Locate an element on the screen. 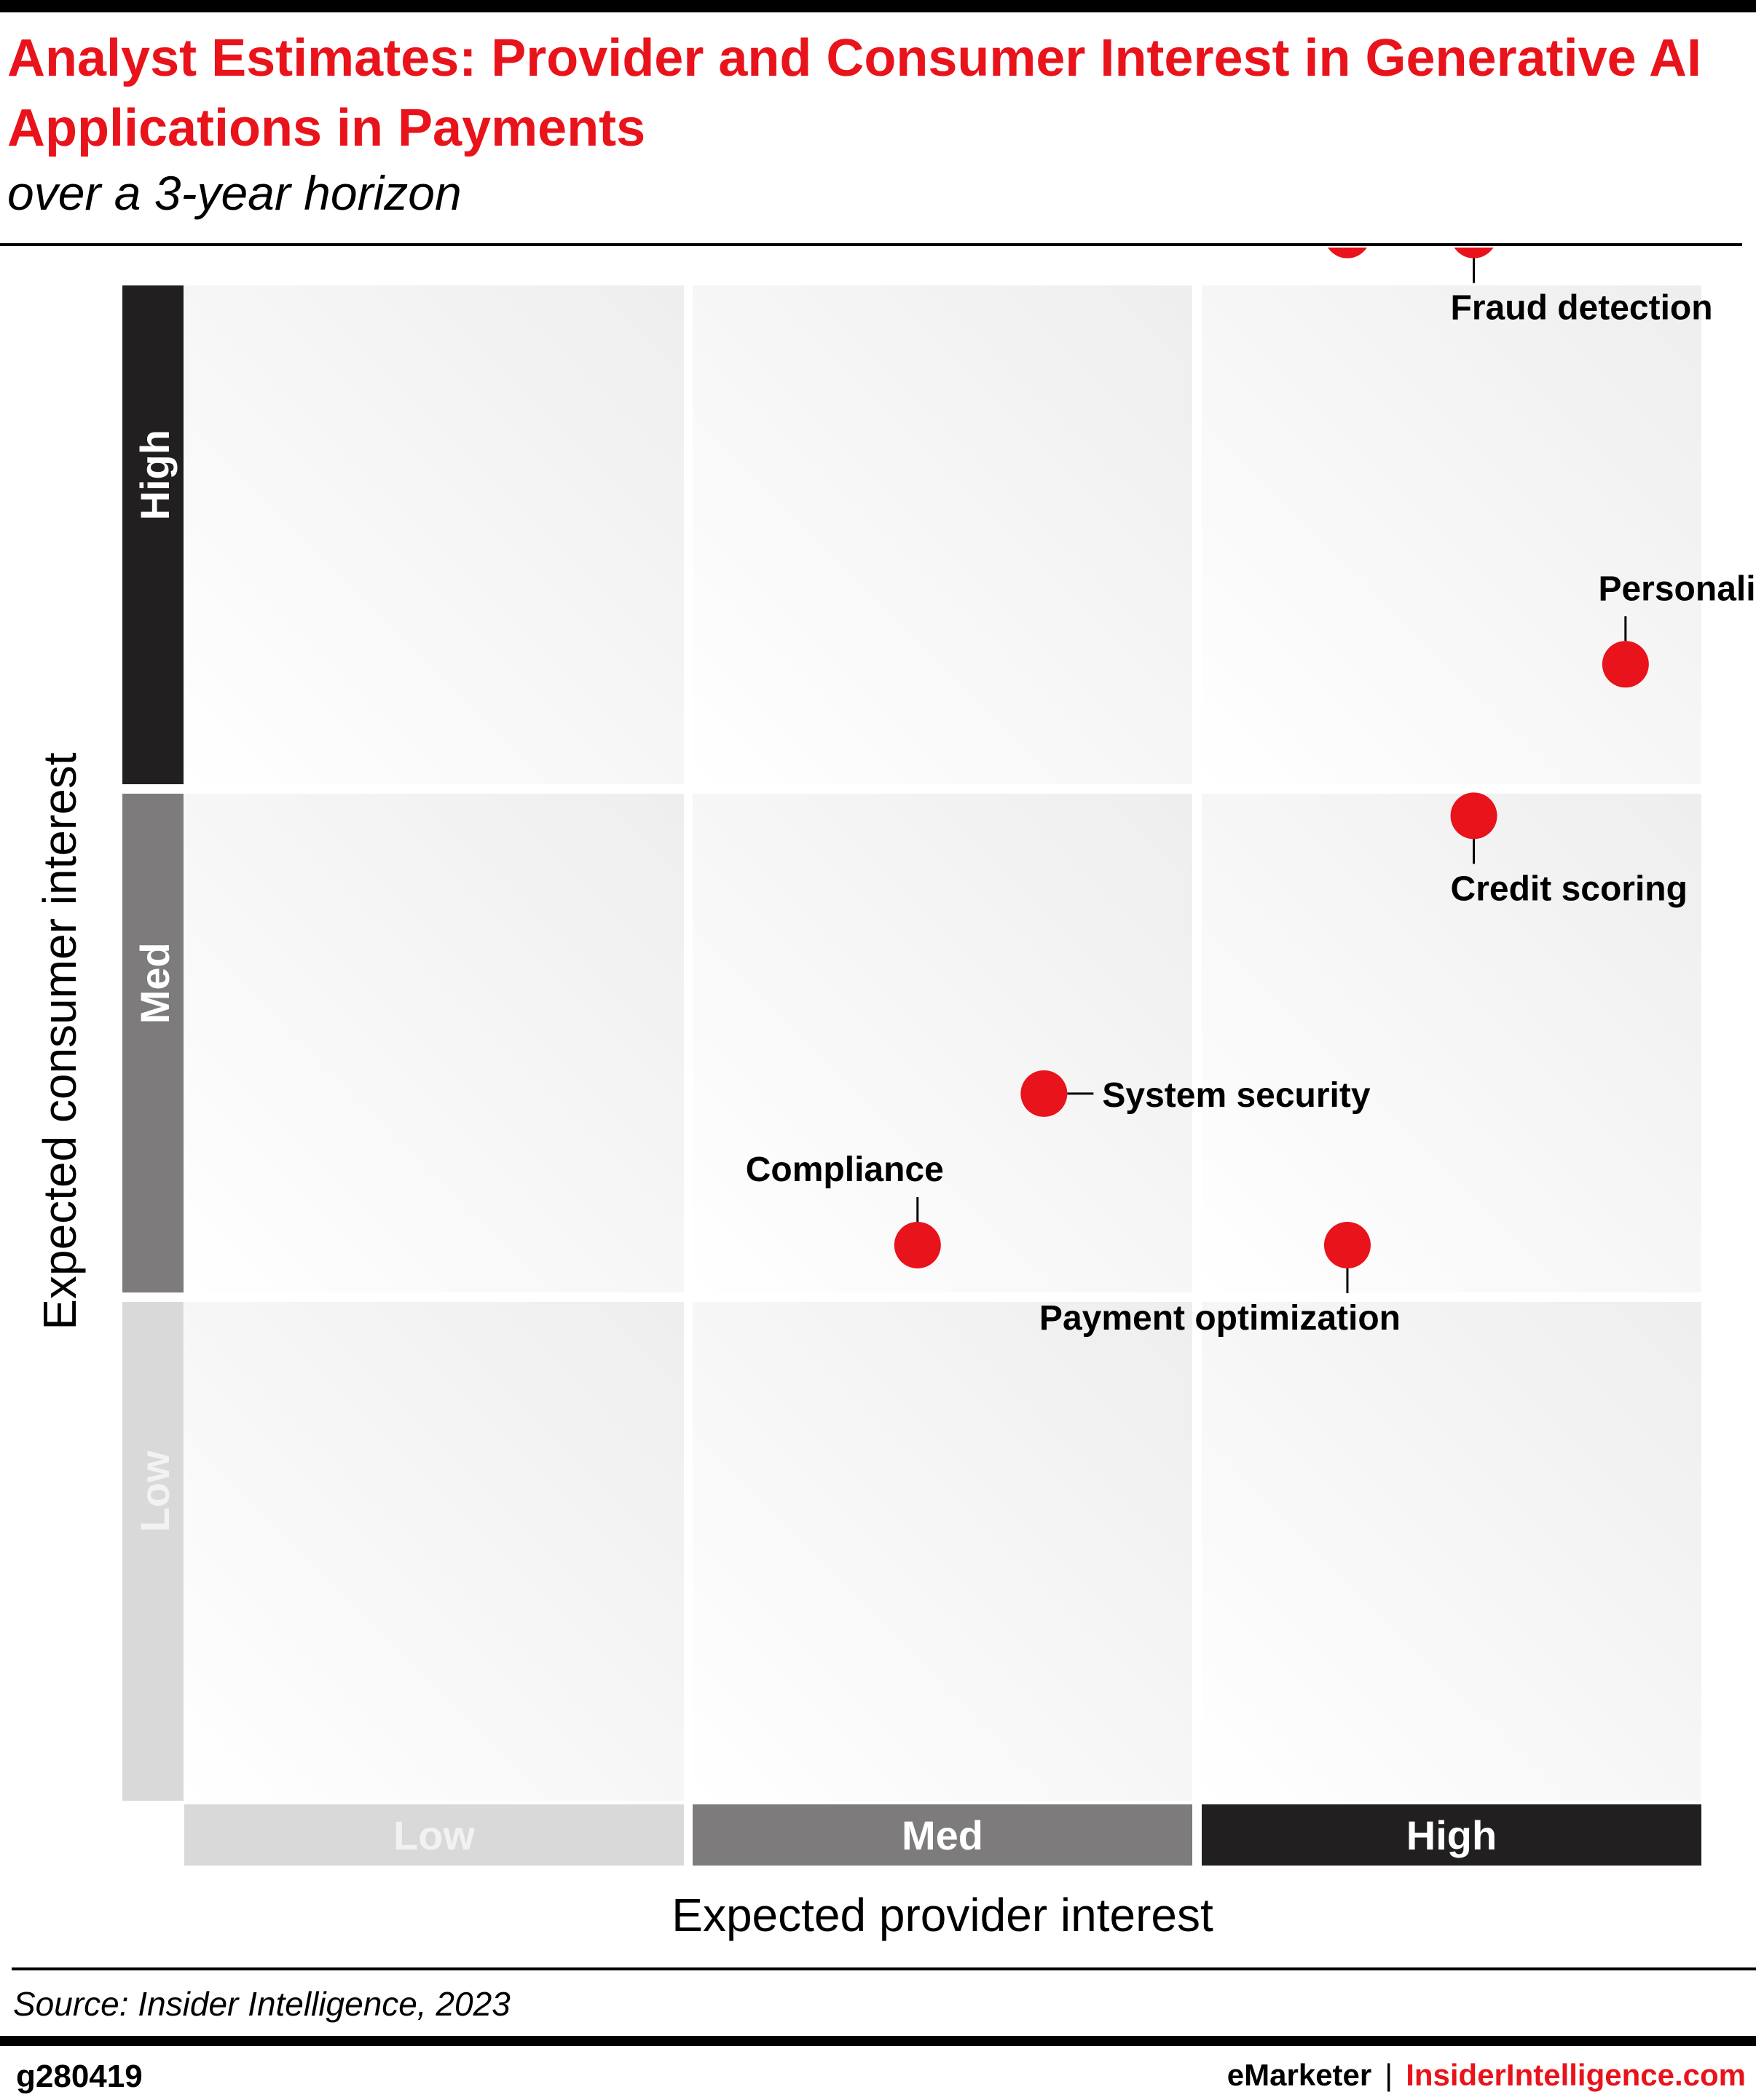 This screenshot has width=1756, height=2100. grid-cell-high-provider-high-consumer is located at coordinates (1451, 534).